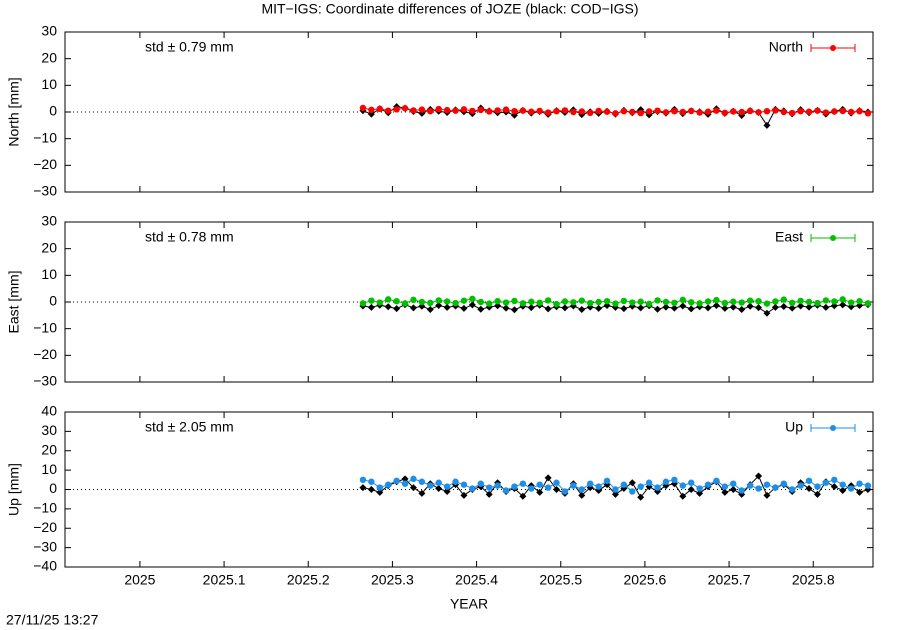 The height and width of the screenshot is (630, 900). Describe the element at coordinates (52, 620) in the screenshot. I see `timestamp: 27/11/25 13:27` at that location.